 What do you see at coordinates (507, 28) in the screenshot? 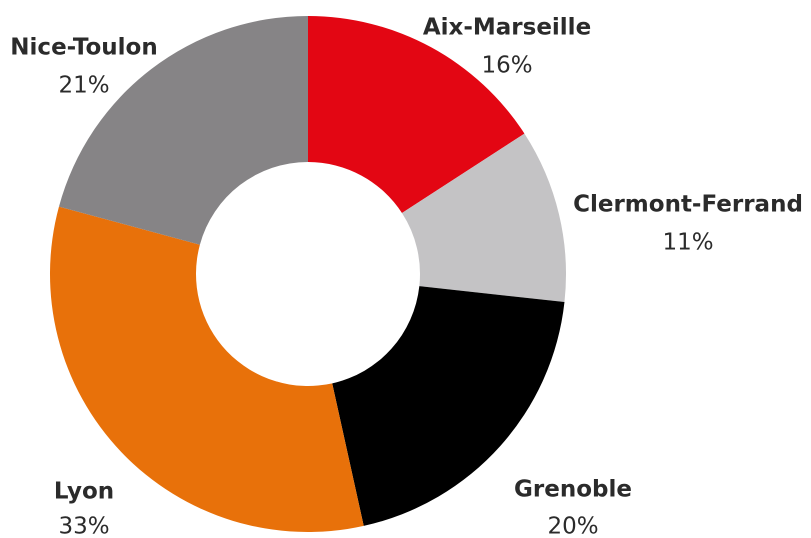
I see `slice-label: Aix-Marseille` at bounding box center [507, 28].